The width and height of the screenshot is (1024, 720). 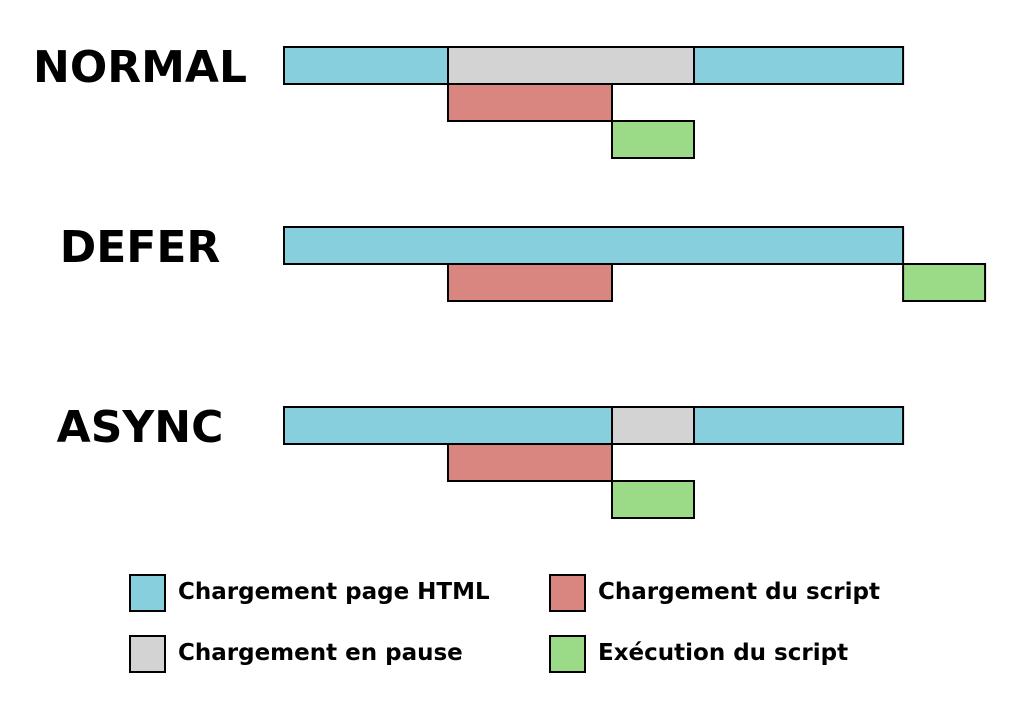 What do you see at coordinates (140, 427) in the screenshot?
I see `row-label-async: ASYNC` at bounding box center [140, 427].